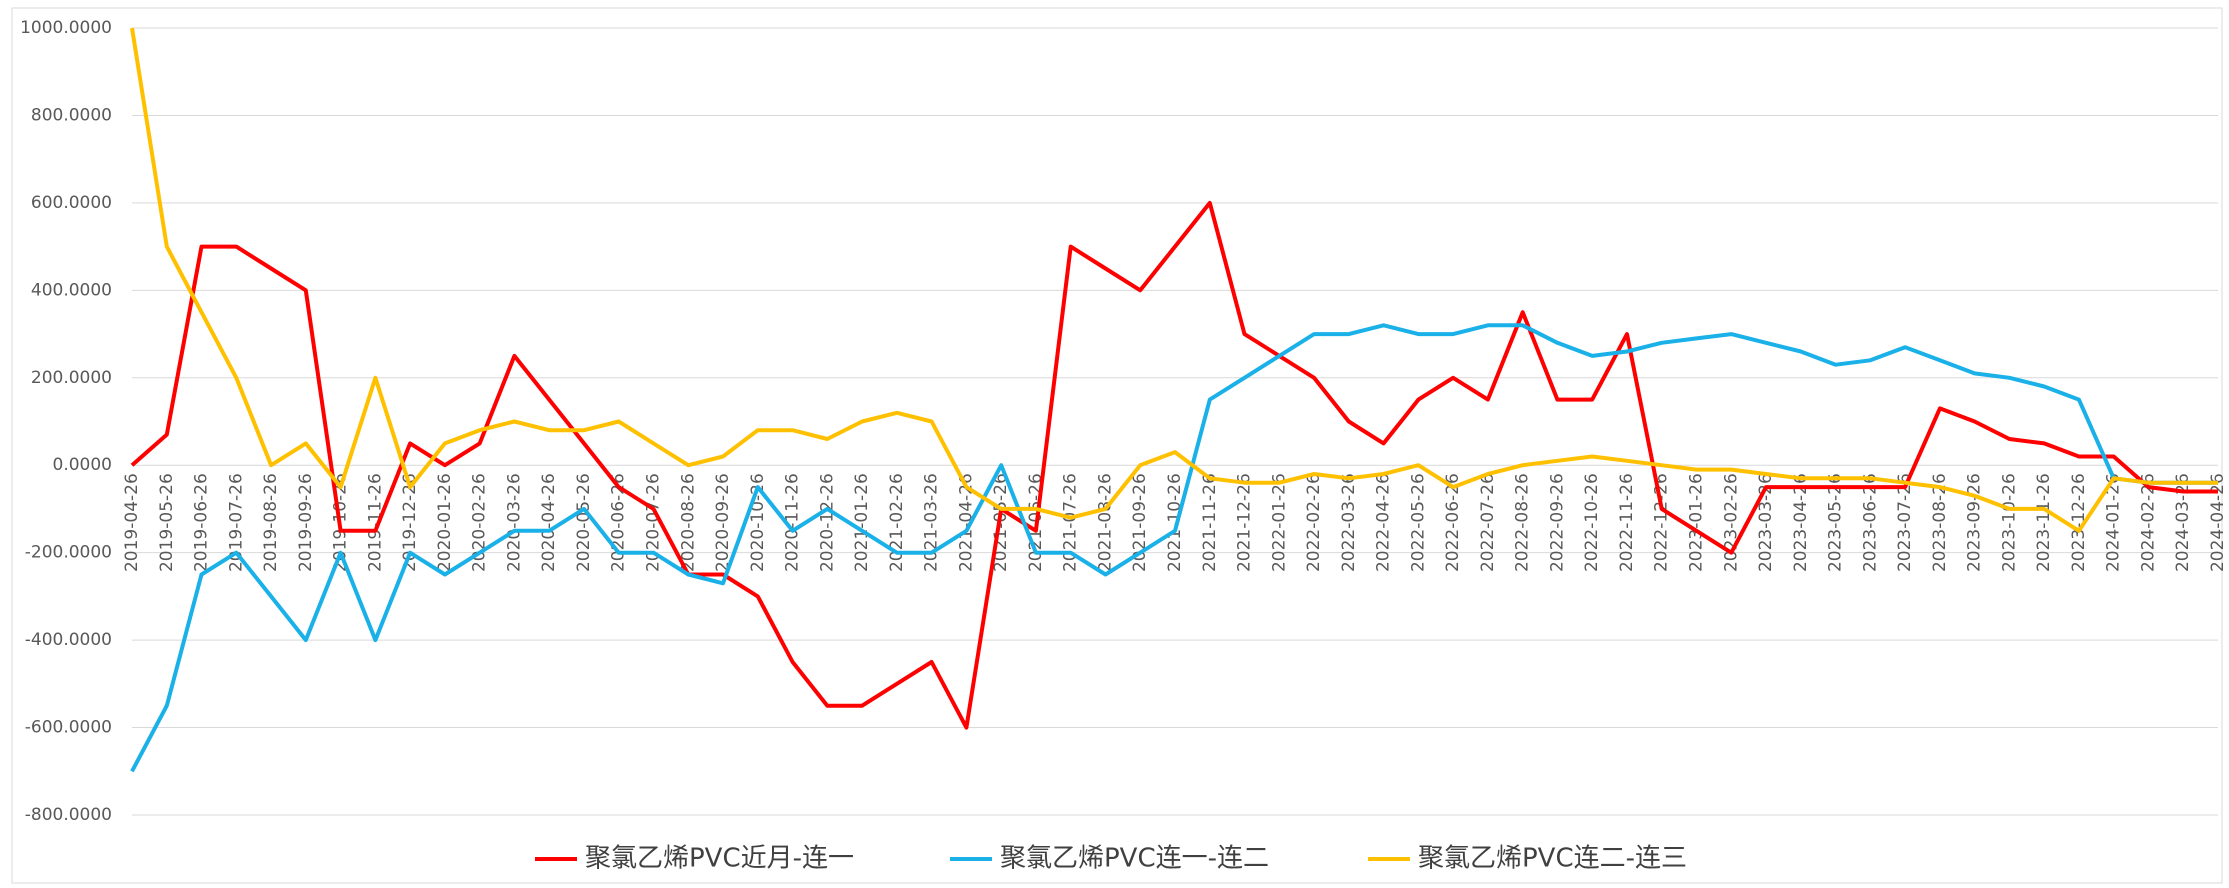  Describe the element at coordinates (2079, 522) in the screenshot. I see `x-tick-label: 2023-12-26` at that location.